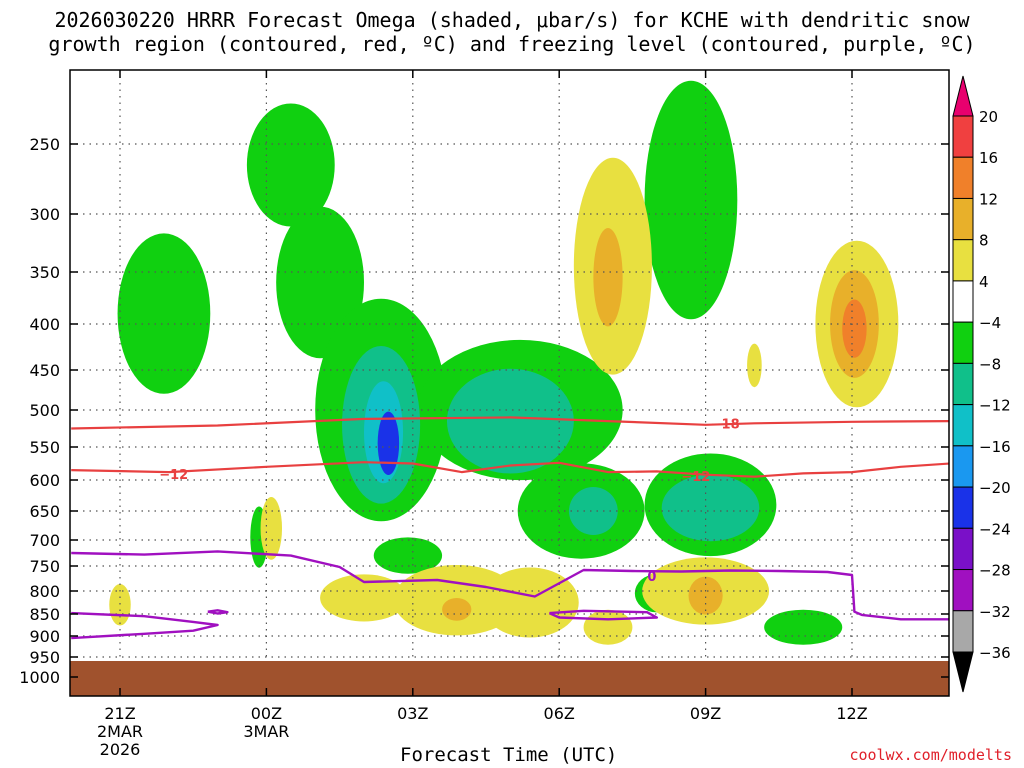 This screenshot has height=768, width=1024. I want to click on x-tick-label: 09Z, so click(705, 713).